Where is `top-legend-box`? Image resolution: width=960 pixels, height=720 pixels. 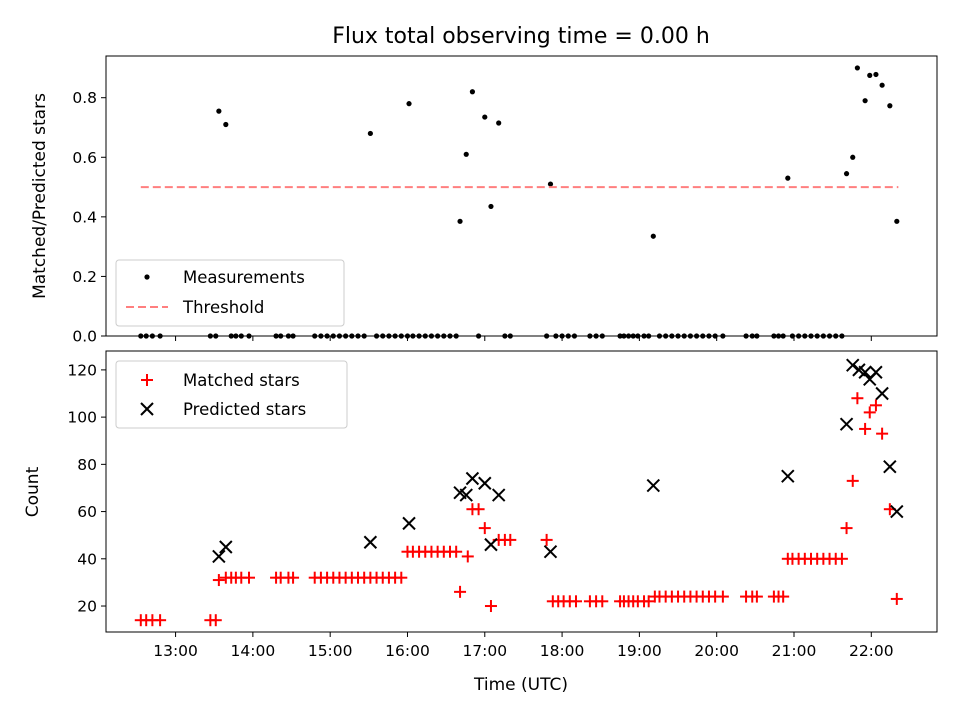 top-legend-box is located at coordinates (230, 293).